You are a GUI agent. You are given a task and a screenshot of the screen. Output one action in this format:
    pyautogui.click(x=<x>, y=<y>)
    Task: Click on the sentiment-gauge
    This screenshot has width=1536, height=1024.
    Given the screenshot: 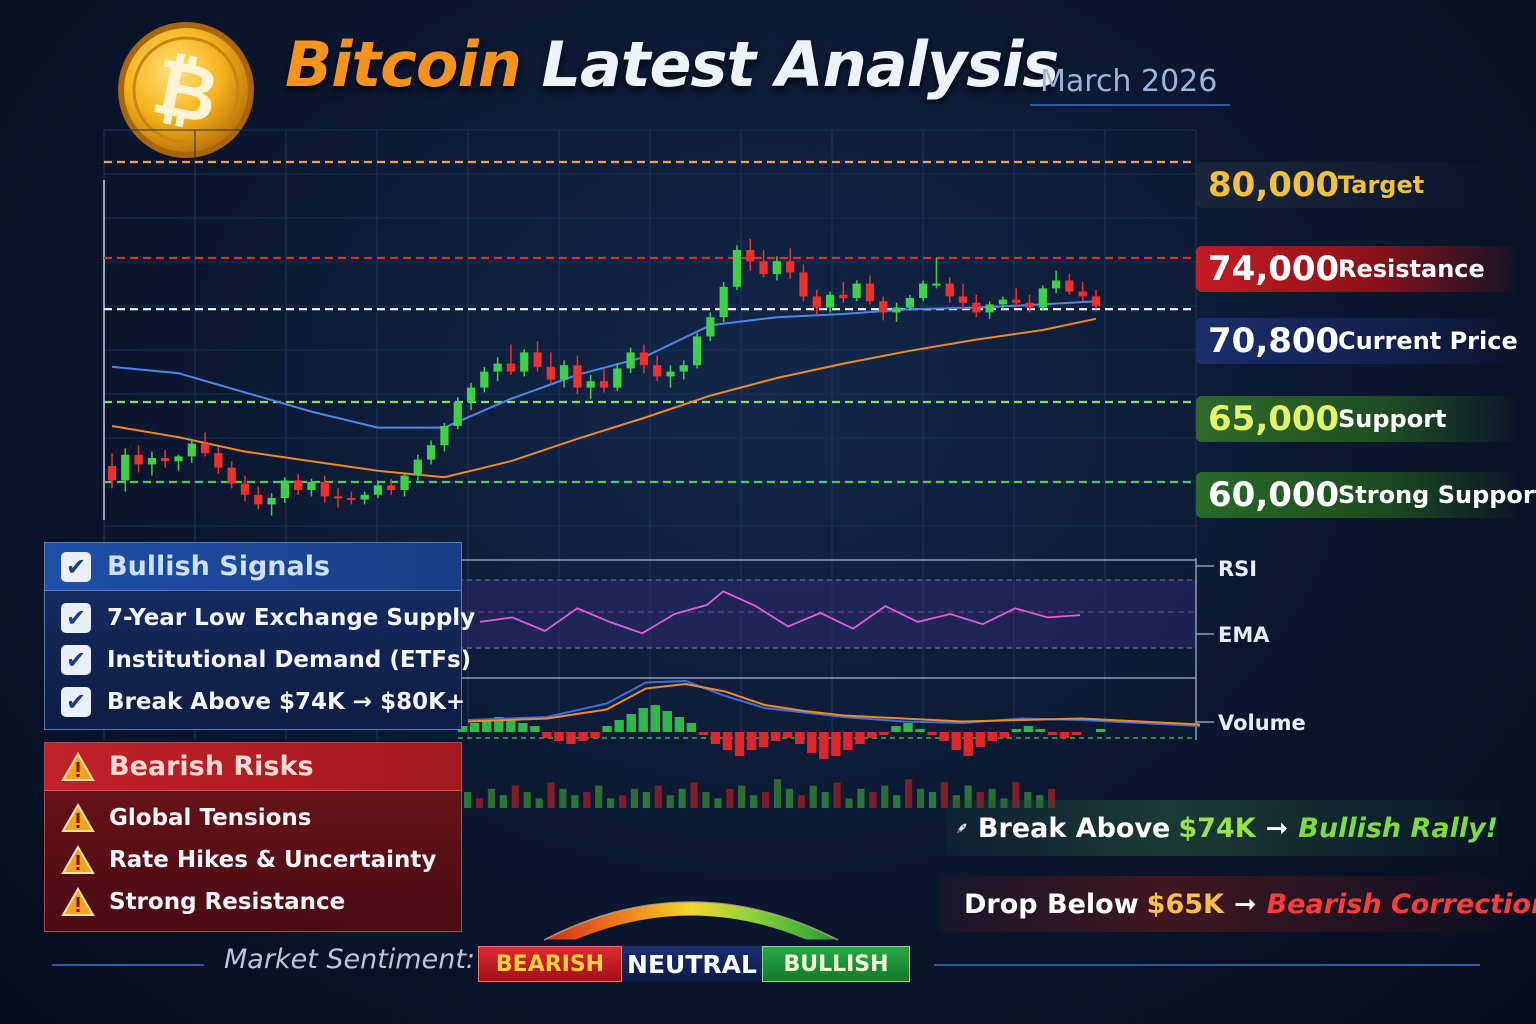 What is the action you would take?
    pyautogui.click(x=691, y=921)
    